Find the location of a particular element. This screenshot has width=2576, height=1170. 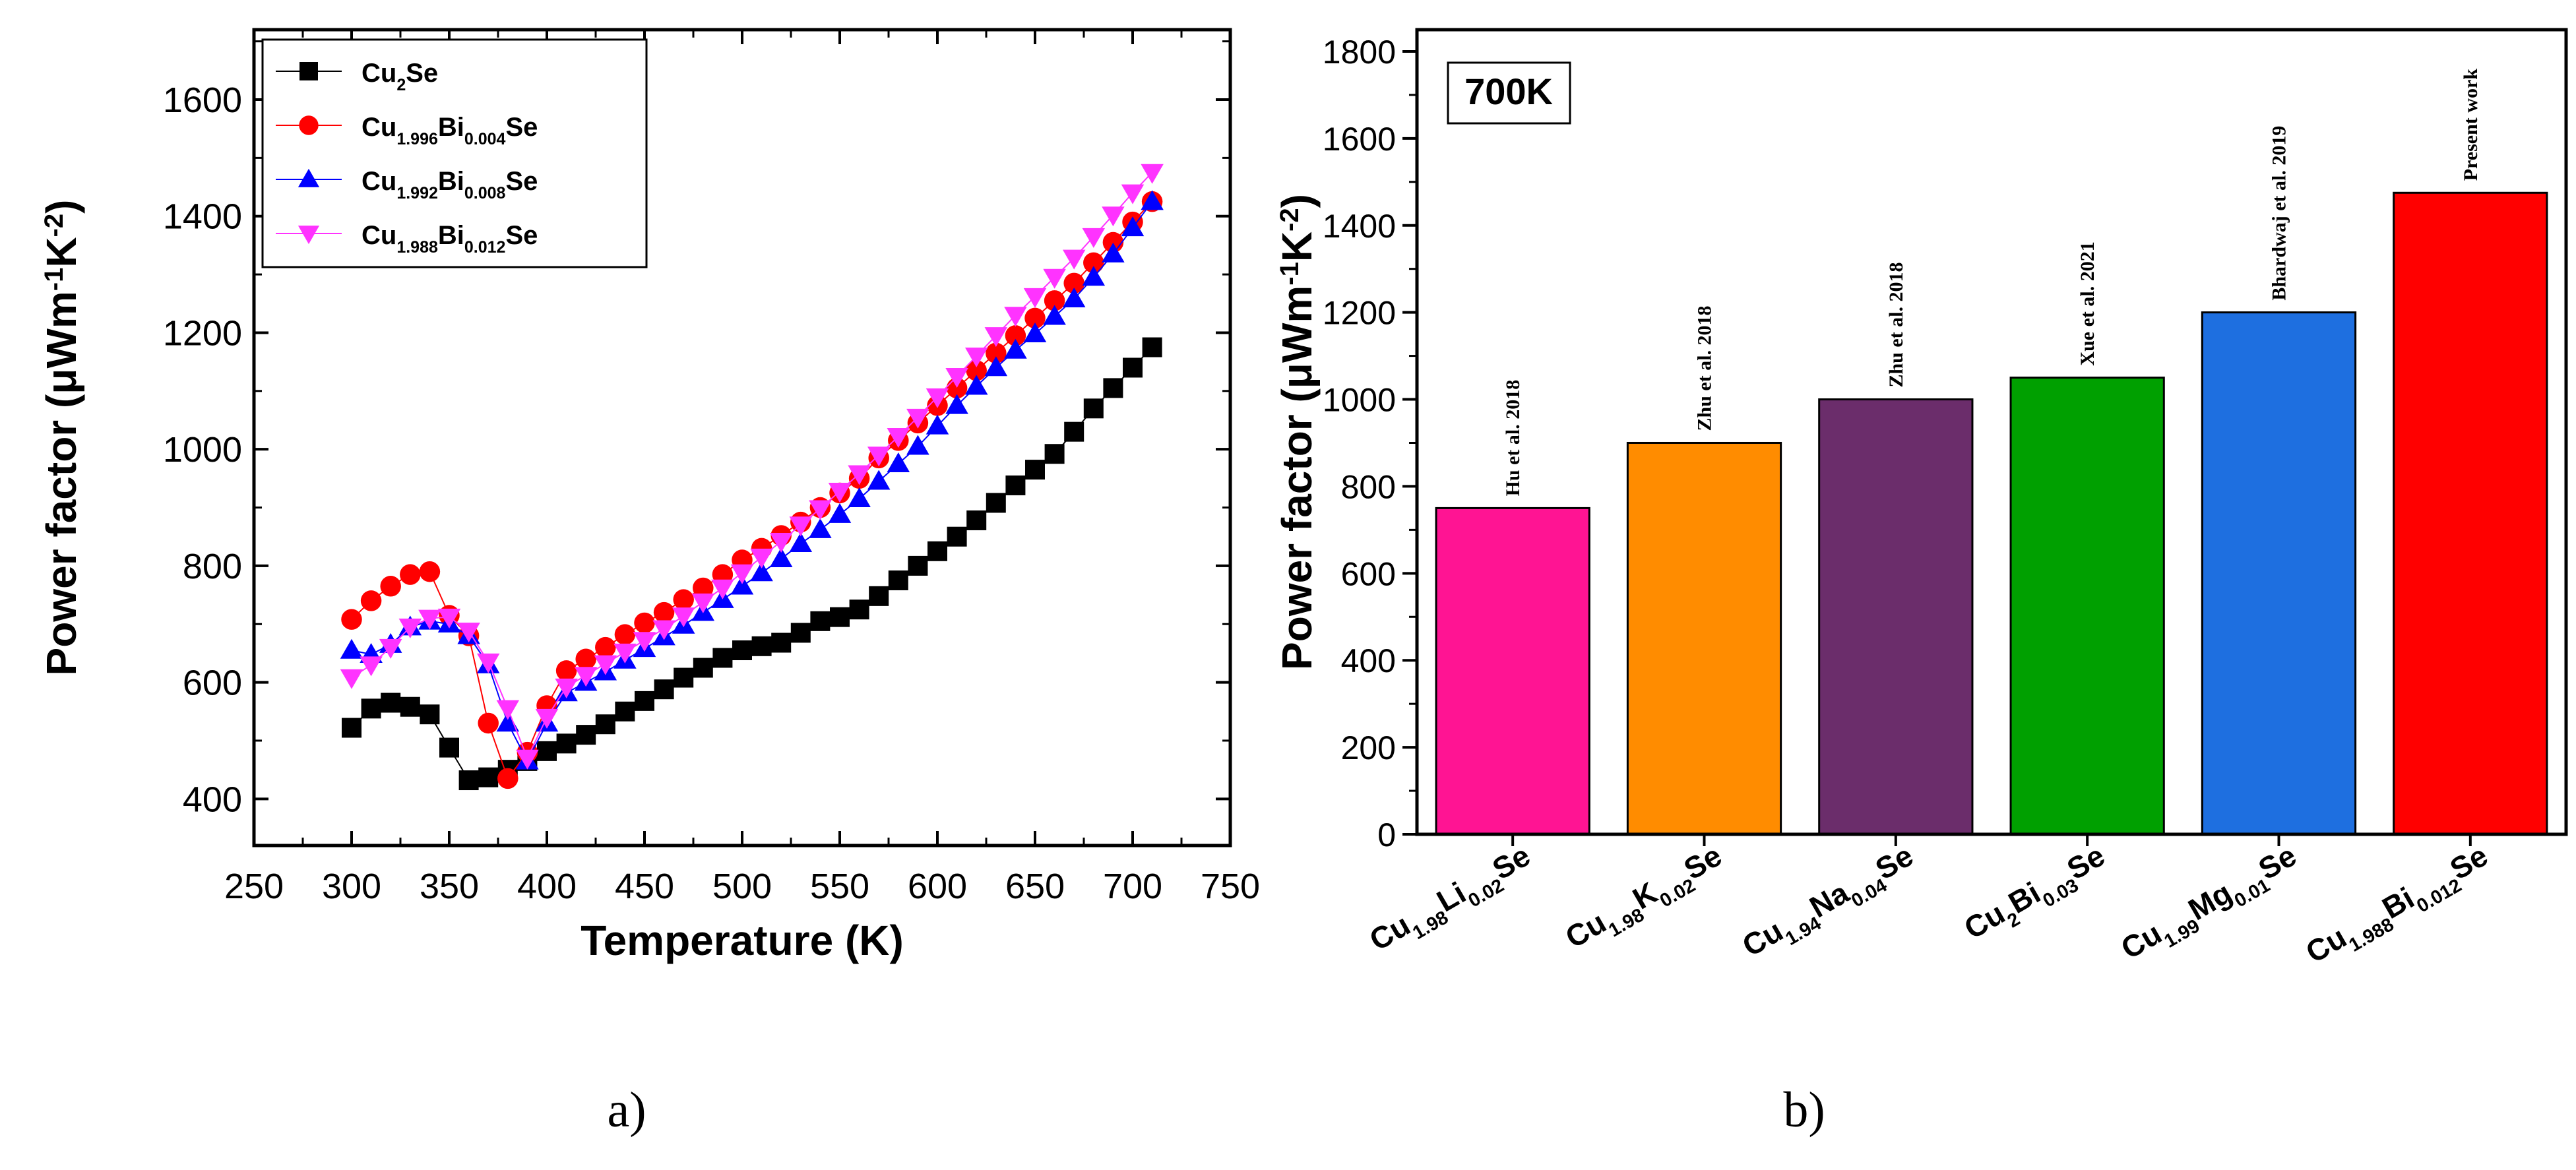

y-tick-label: 600 is located at coordinates (212, 683).